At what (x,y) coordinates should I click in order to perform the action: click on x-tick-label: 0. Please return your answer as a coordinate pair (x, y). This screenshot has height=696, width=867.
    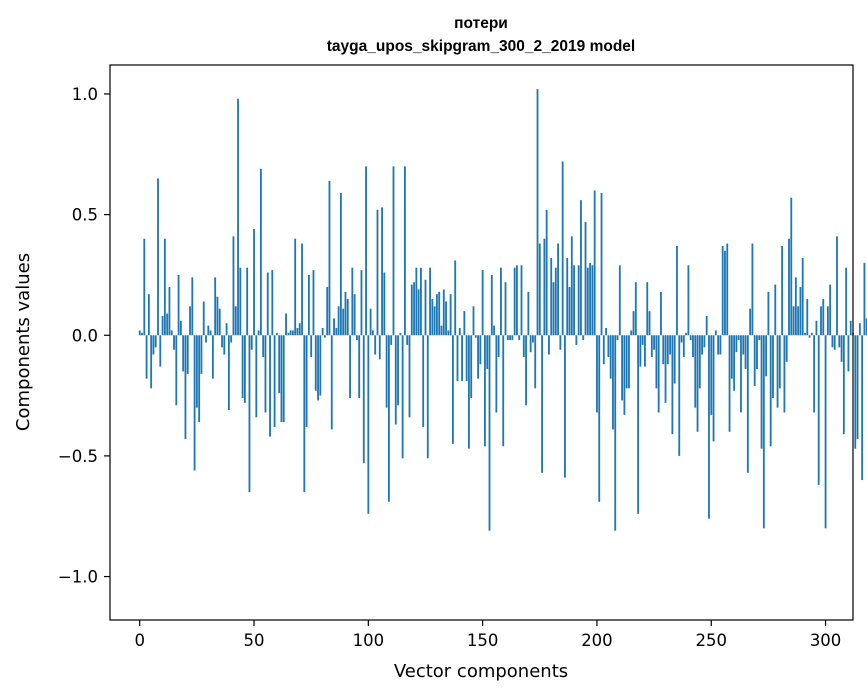
    Looking at the image, I should click on (139, 640).